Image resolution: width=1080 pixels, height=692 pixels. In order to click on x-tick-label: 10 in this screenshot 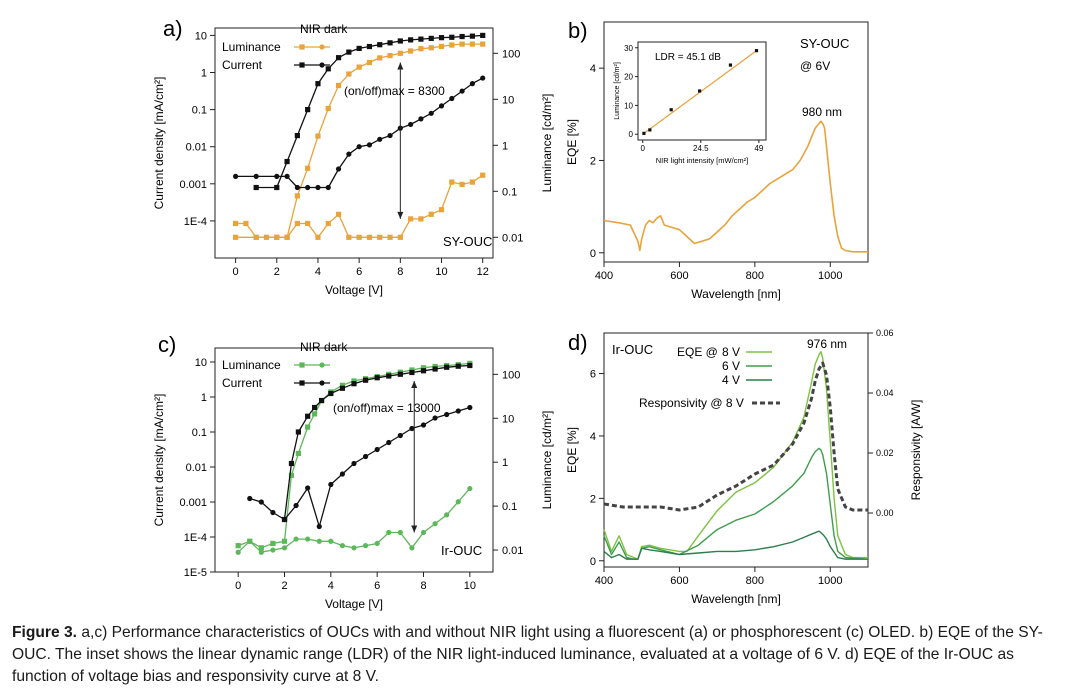, I will do `click(470, 586)`.